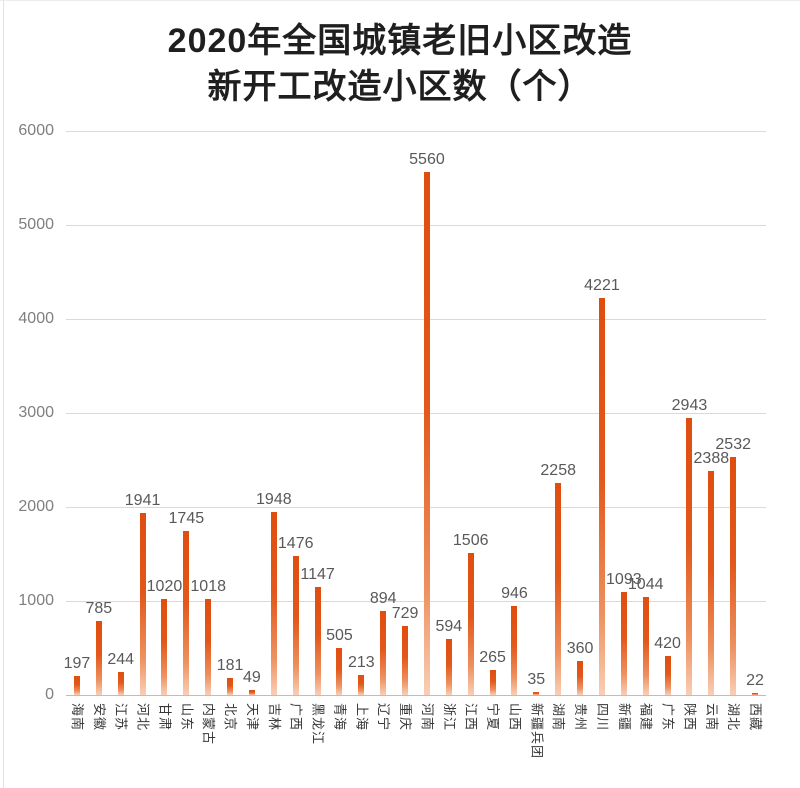 This screenshot has height=788, width=800. What do you see at coordinates (142, 500) in the screenshot?
I see `bar-value-label: 1941` at bounding box center [142, 500].